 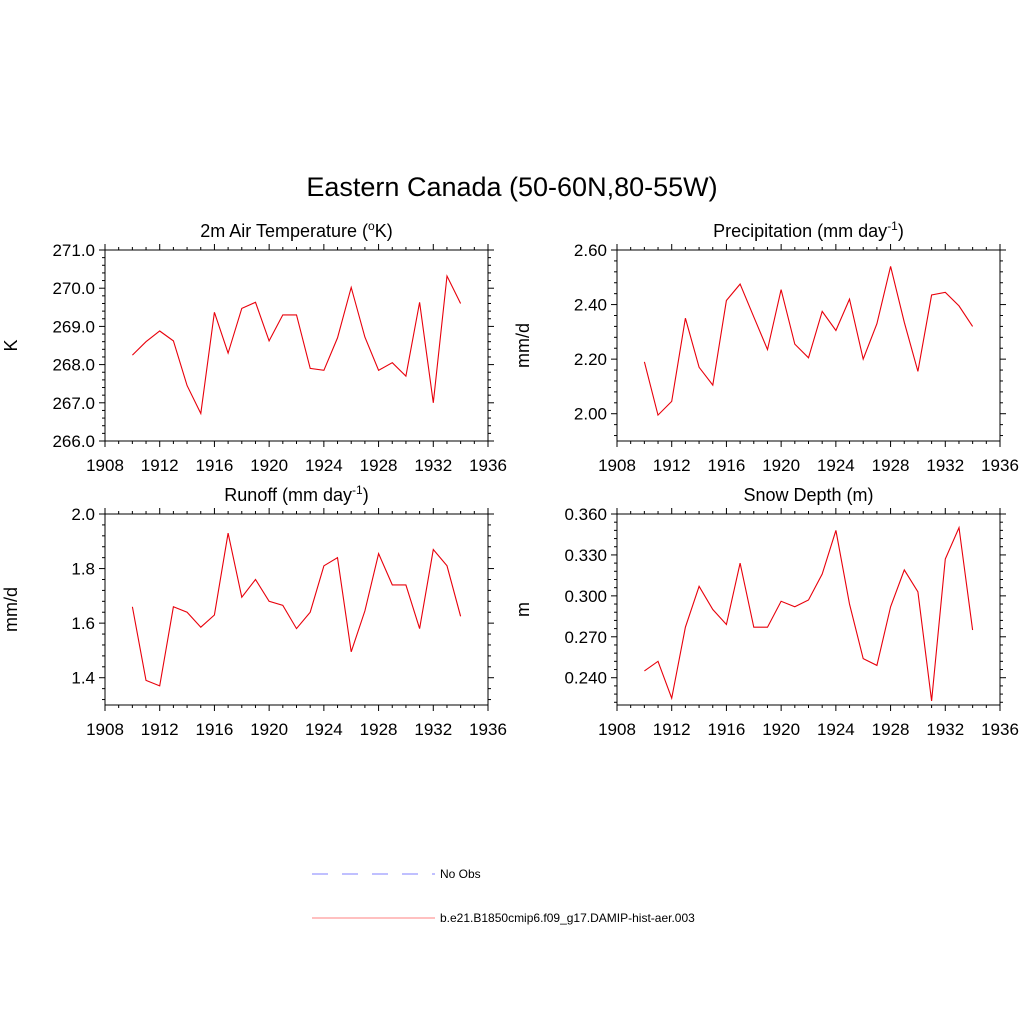 What do you see at coordinates (296, 230) in the screenshot?
I see `panel-title: 2m Air Temperature (oK)` at bounding box center [296, 230].